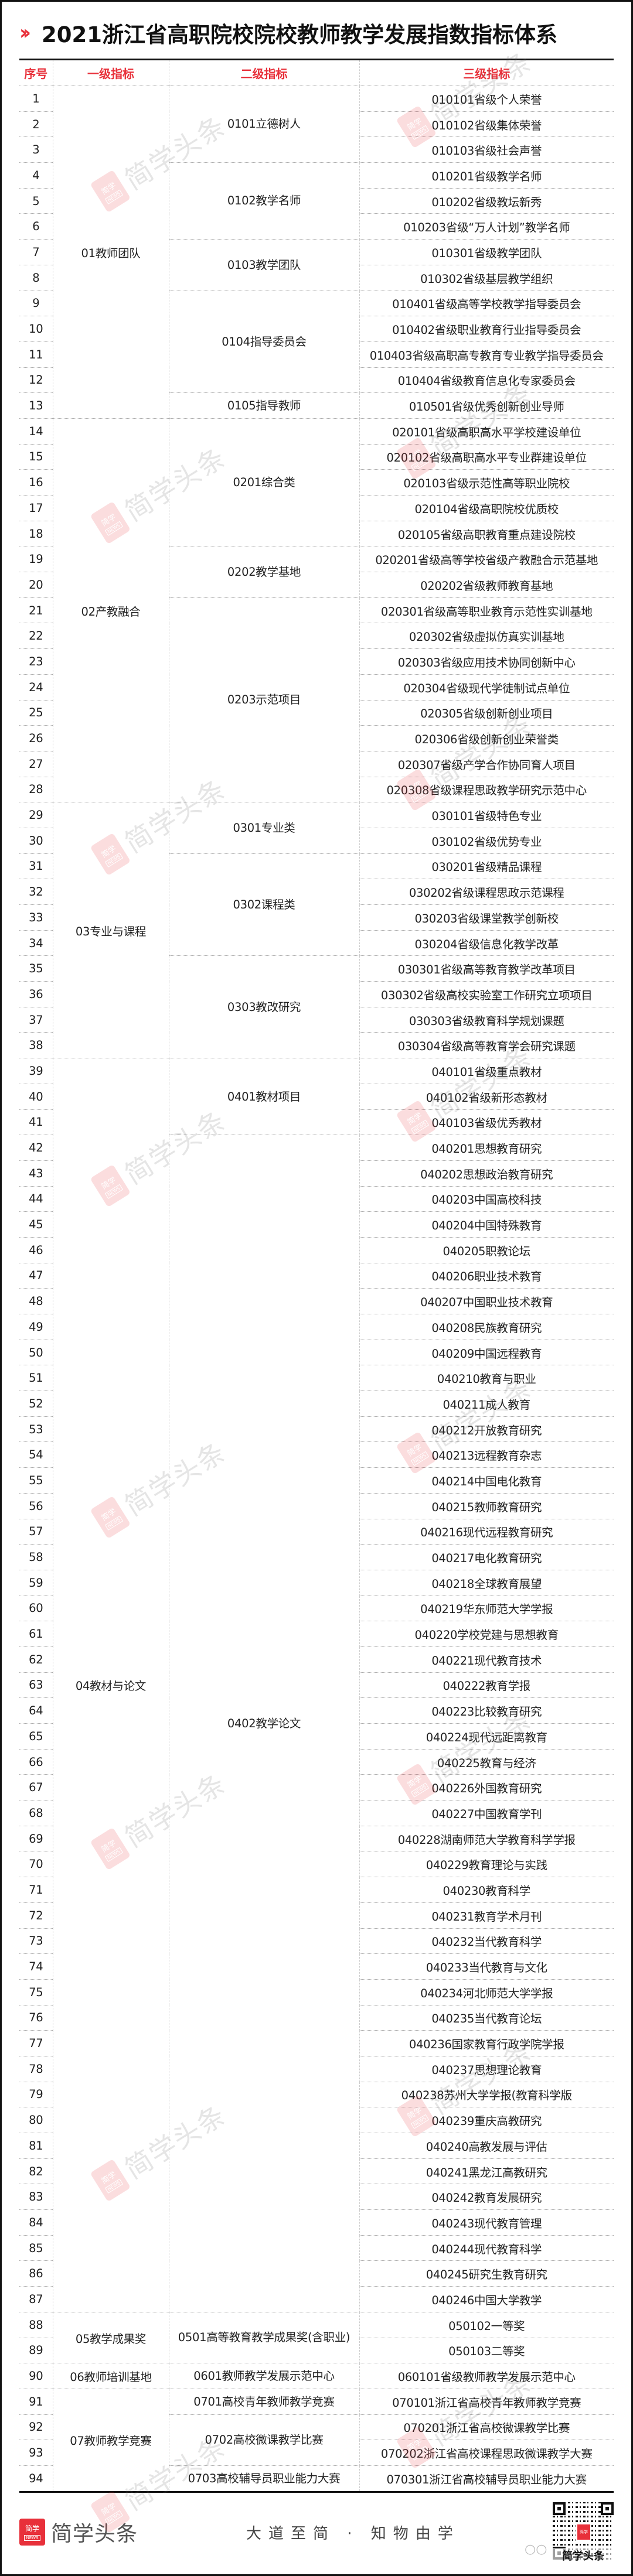  I want to click on level3-indicator: 010101省级个人荣誉, so click(486, 99).